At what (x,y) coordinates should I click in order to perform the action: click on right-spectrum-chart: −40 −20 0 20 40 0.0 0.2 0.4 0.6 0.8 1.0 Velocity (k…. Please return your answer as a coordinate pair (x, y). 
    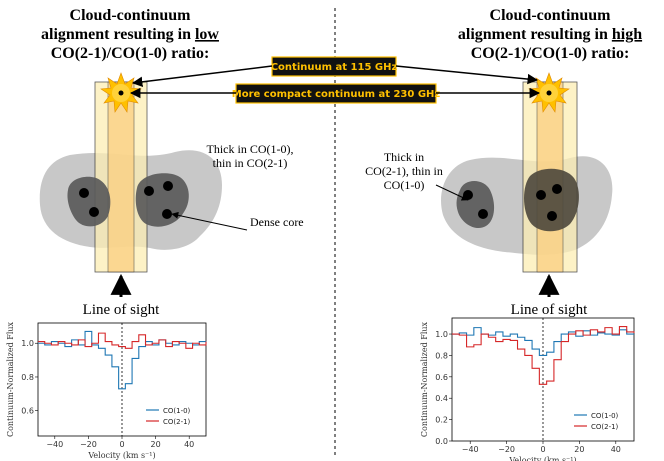
    Looking at the image, I should click on (527, 389).